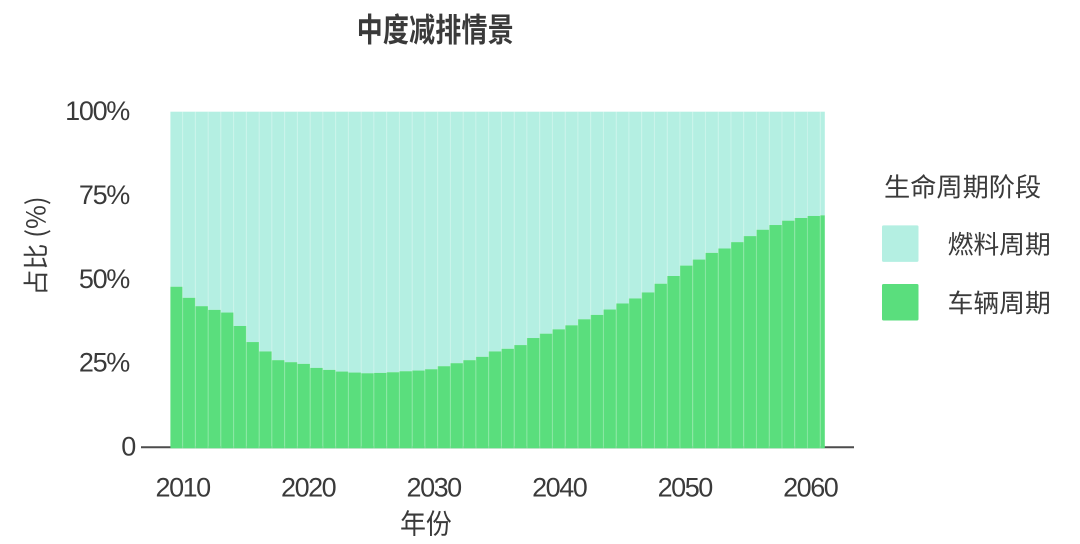 The width and height of the screenshot is (1080, 544). What do you see at coordinates (426, 523) in the screenshot?
I see `x-axis-title-text` at bounding box center [426, 523].